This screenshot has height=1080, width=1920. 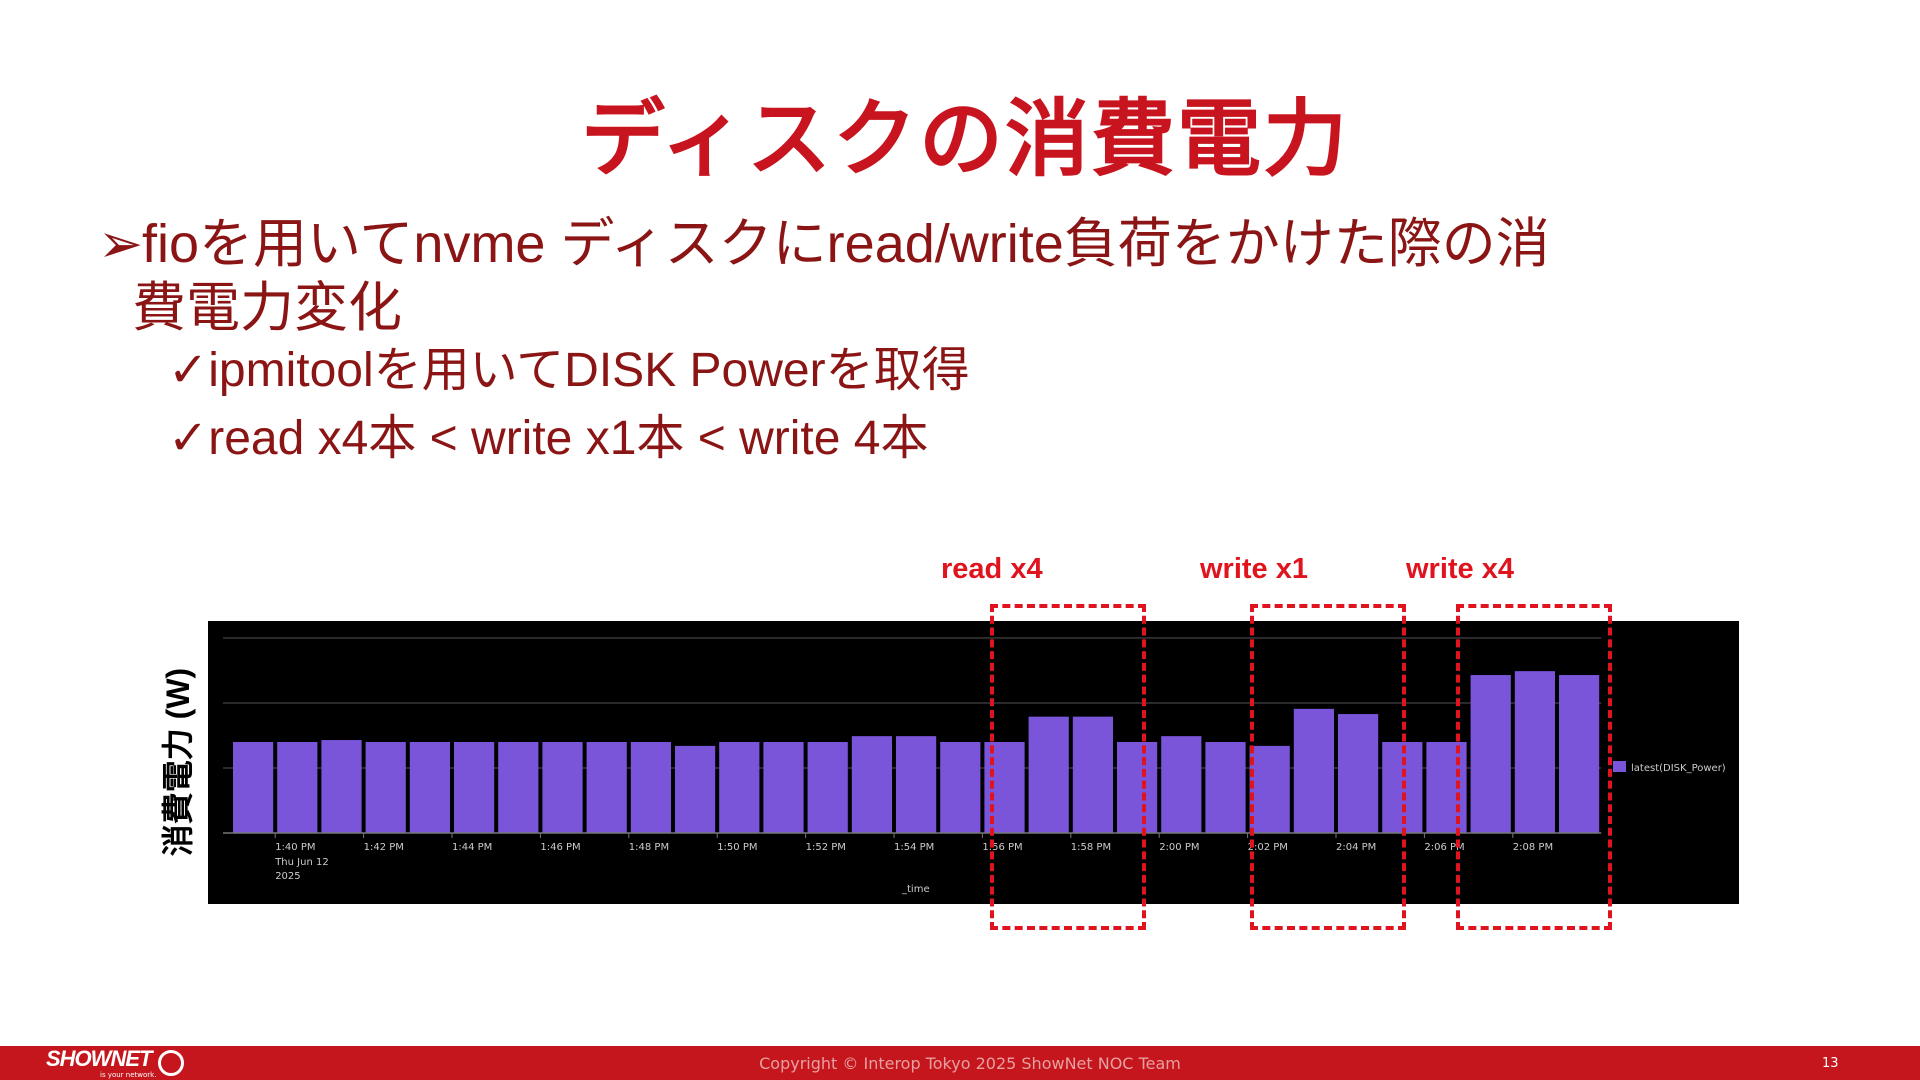 What do you see at coordinates (1268, 847) in the screenshot?
I see `x-tick-label: 2:02 PM` at bounding box center [1268, 847].